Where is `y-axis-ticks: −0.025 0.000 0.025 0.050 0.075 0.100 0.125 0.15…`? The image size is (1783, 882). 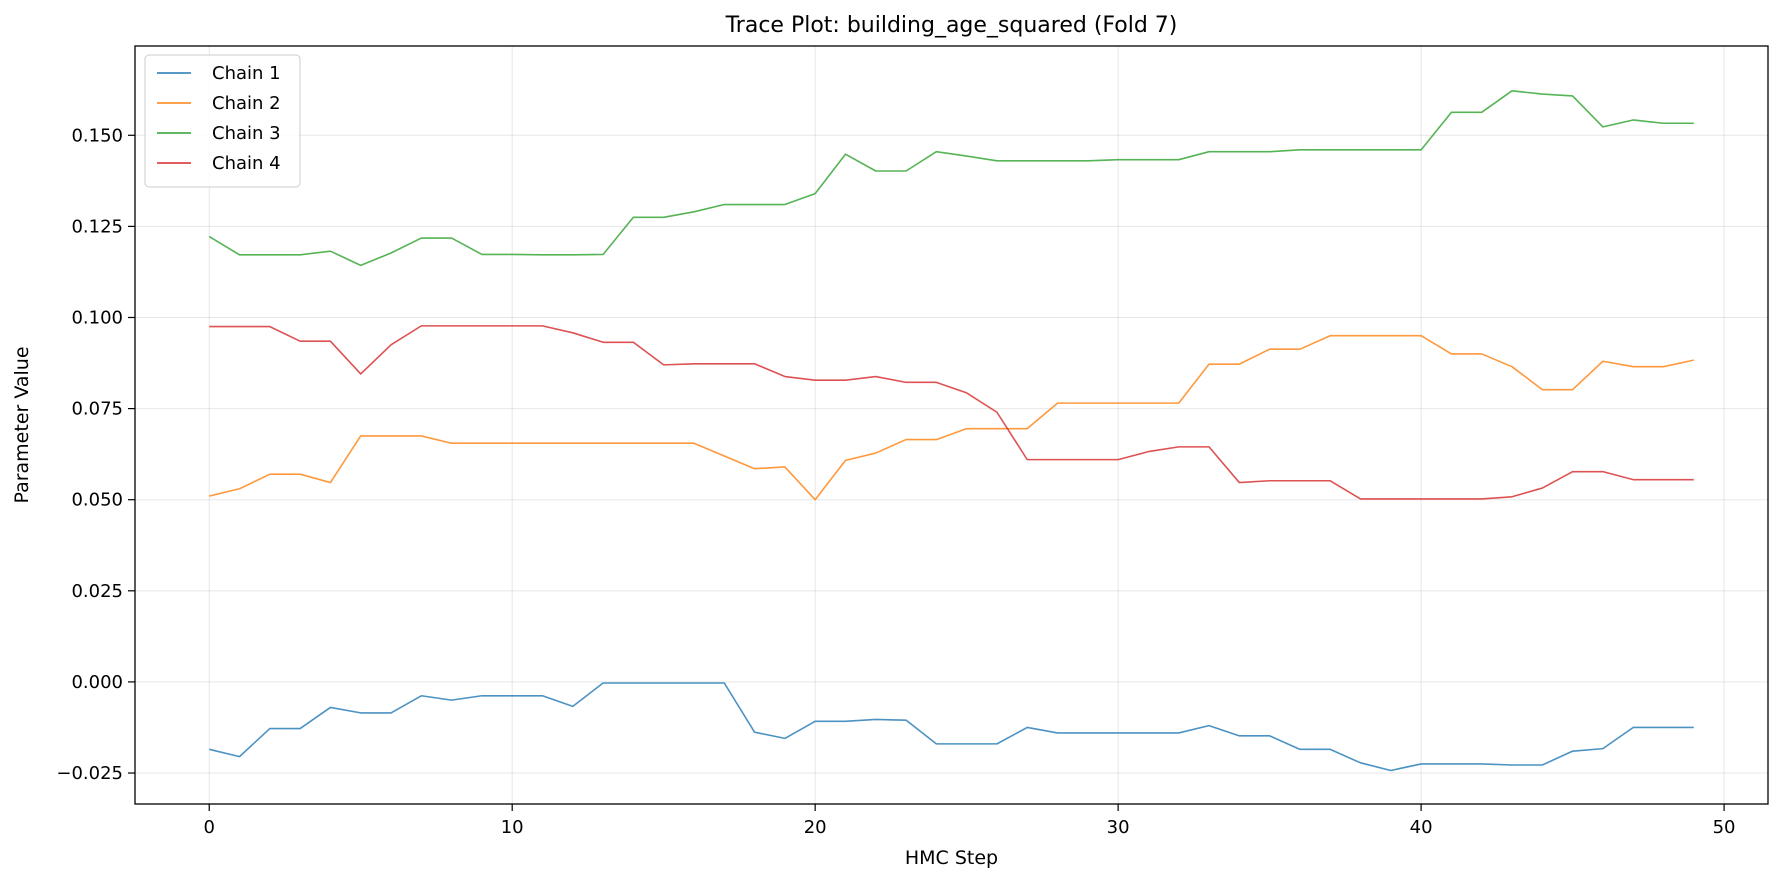 y-axis-ticks: −0.025 0.000 0.025 0.050 0.075 0.100 0.125 0.15… is located at coordinates (95, 454).